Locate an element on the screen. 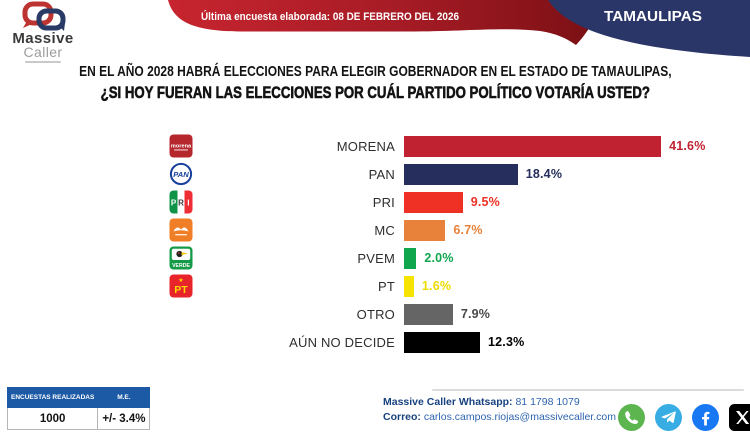 This screenshot has height=439, width=750. bar-value-label: 2.0% is located at coordinates (439, 258).